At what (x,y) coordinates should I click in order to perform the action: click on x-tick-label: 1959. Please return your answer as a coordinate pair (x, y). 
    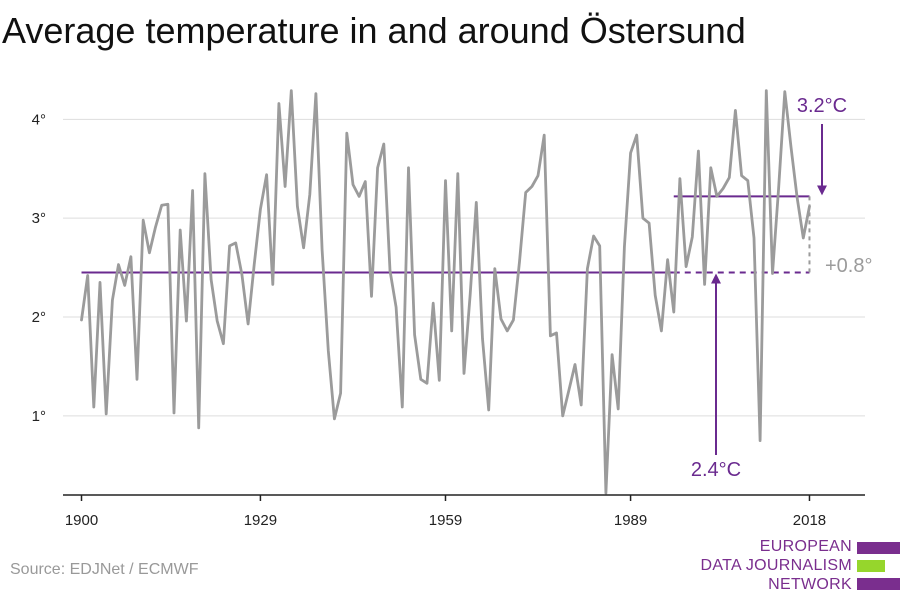
    Looking at the image, I should click on (445, 520).